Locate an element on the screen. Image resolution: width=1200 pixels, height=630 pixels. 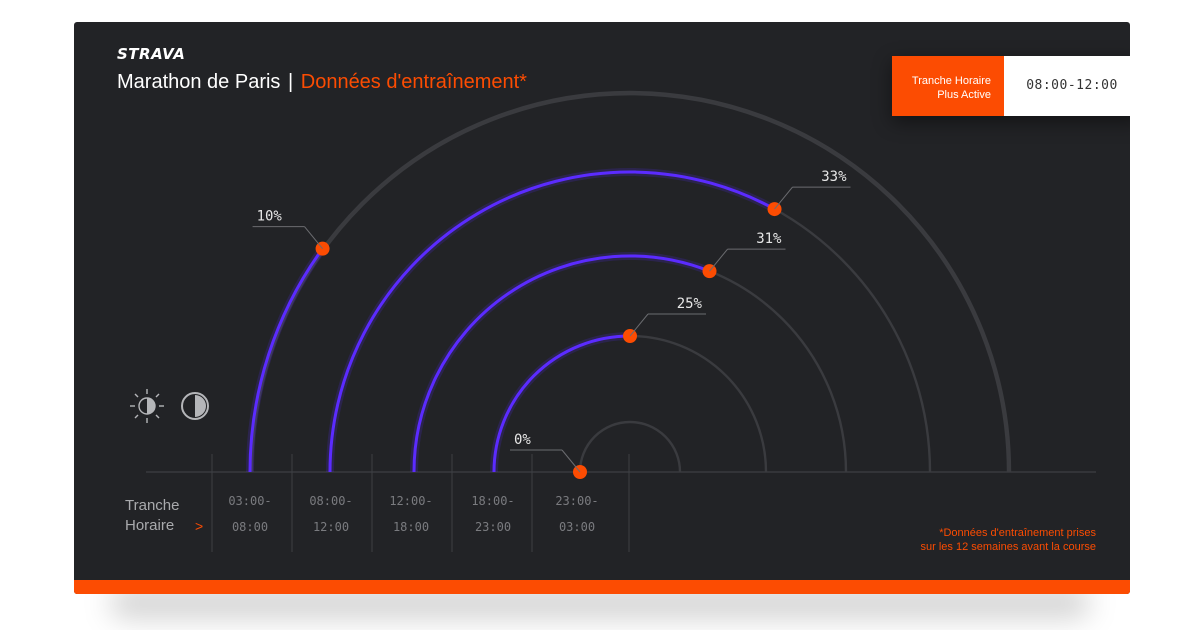
x-axis-arrow: > is located at coordinates (199, 526).